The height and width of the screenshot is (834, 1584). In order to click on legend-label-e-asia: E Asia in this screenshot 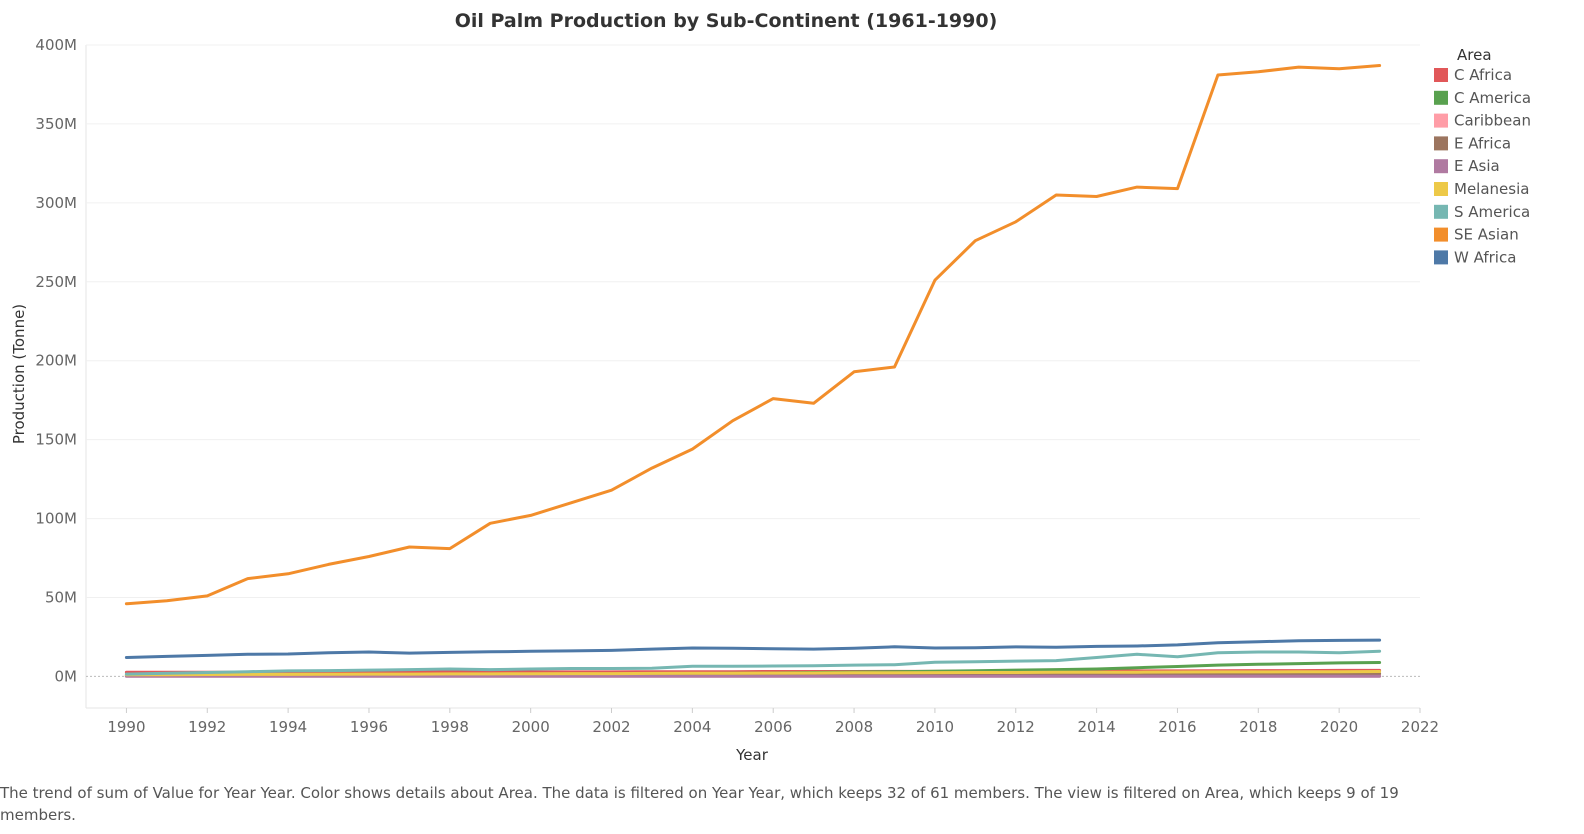, I will do `click(1477, 166)`.